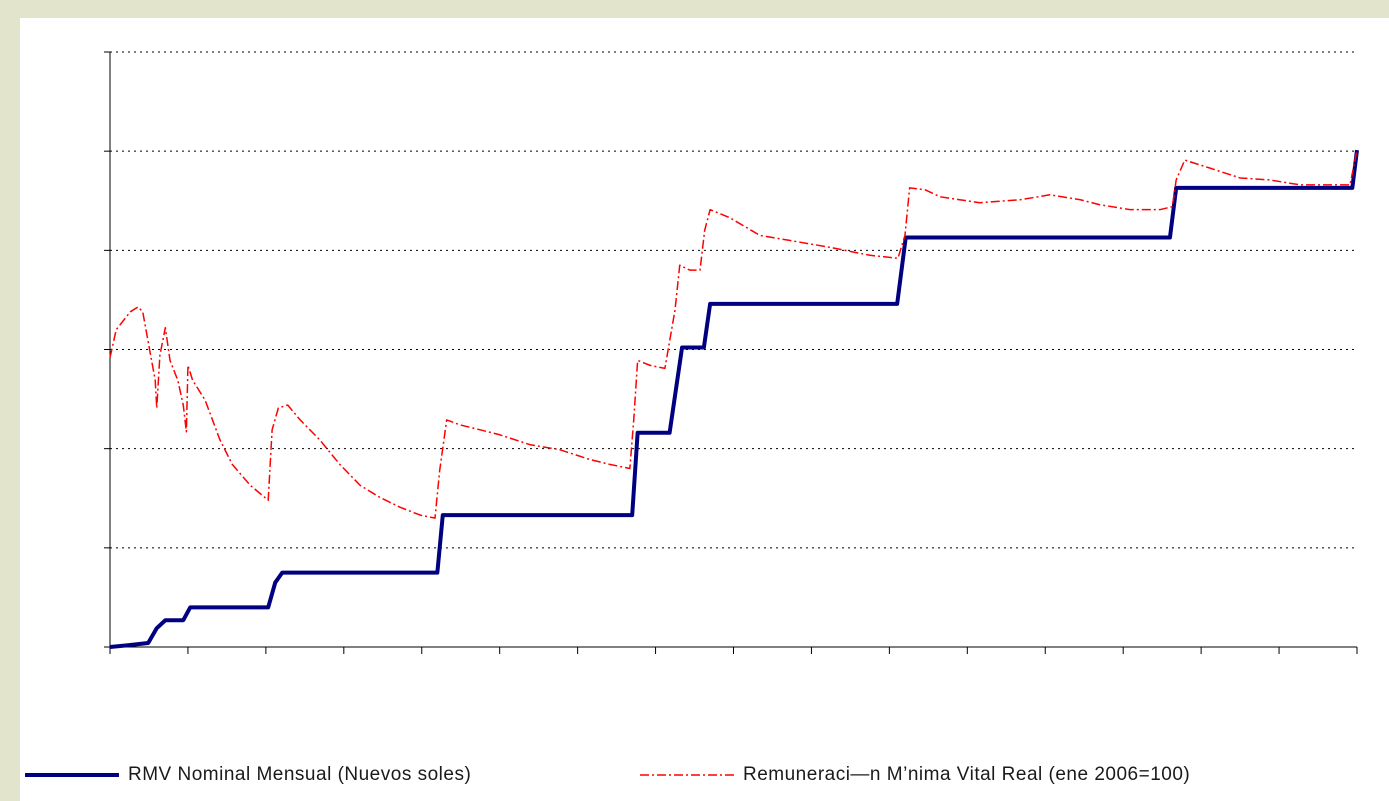  What do you see at coordinates (299, 774) in the screenshot?
I see `legend-label: RMV Nominal Mensual (Nuevos soles)` at bounding box center [299, 774].